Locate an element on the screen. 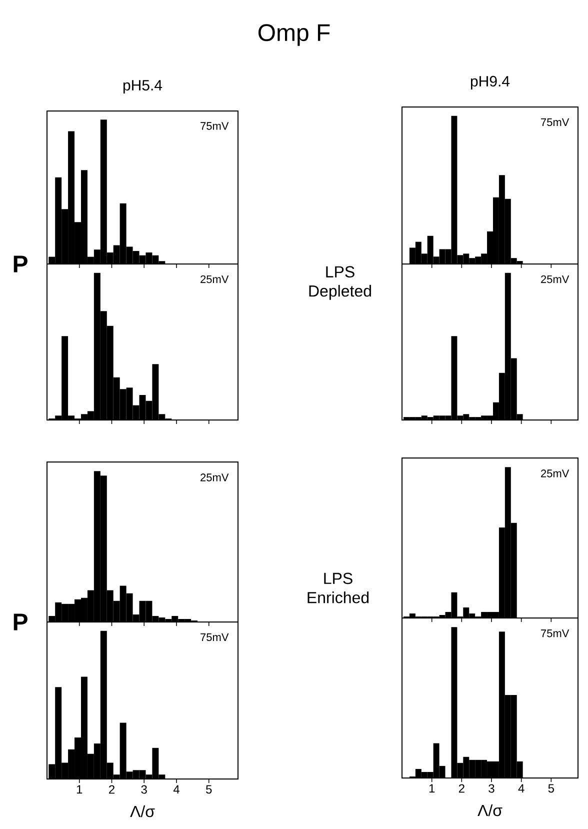  chart-title: pH9.4 is located at coordinates (490, 83).